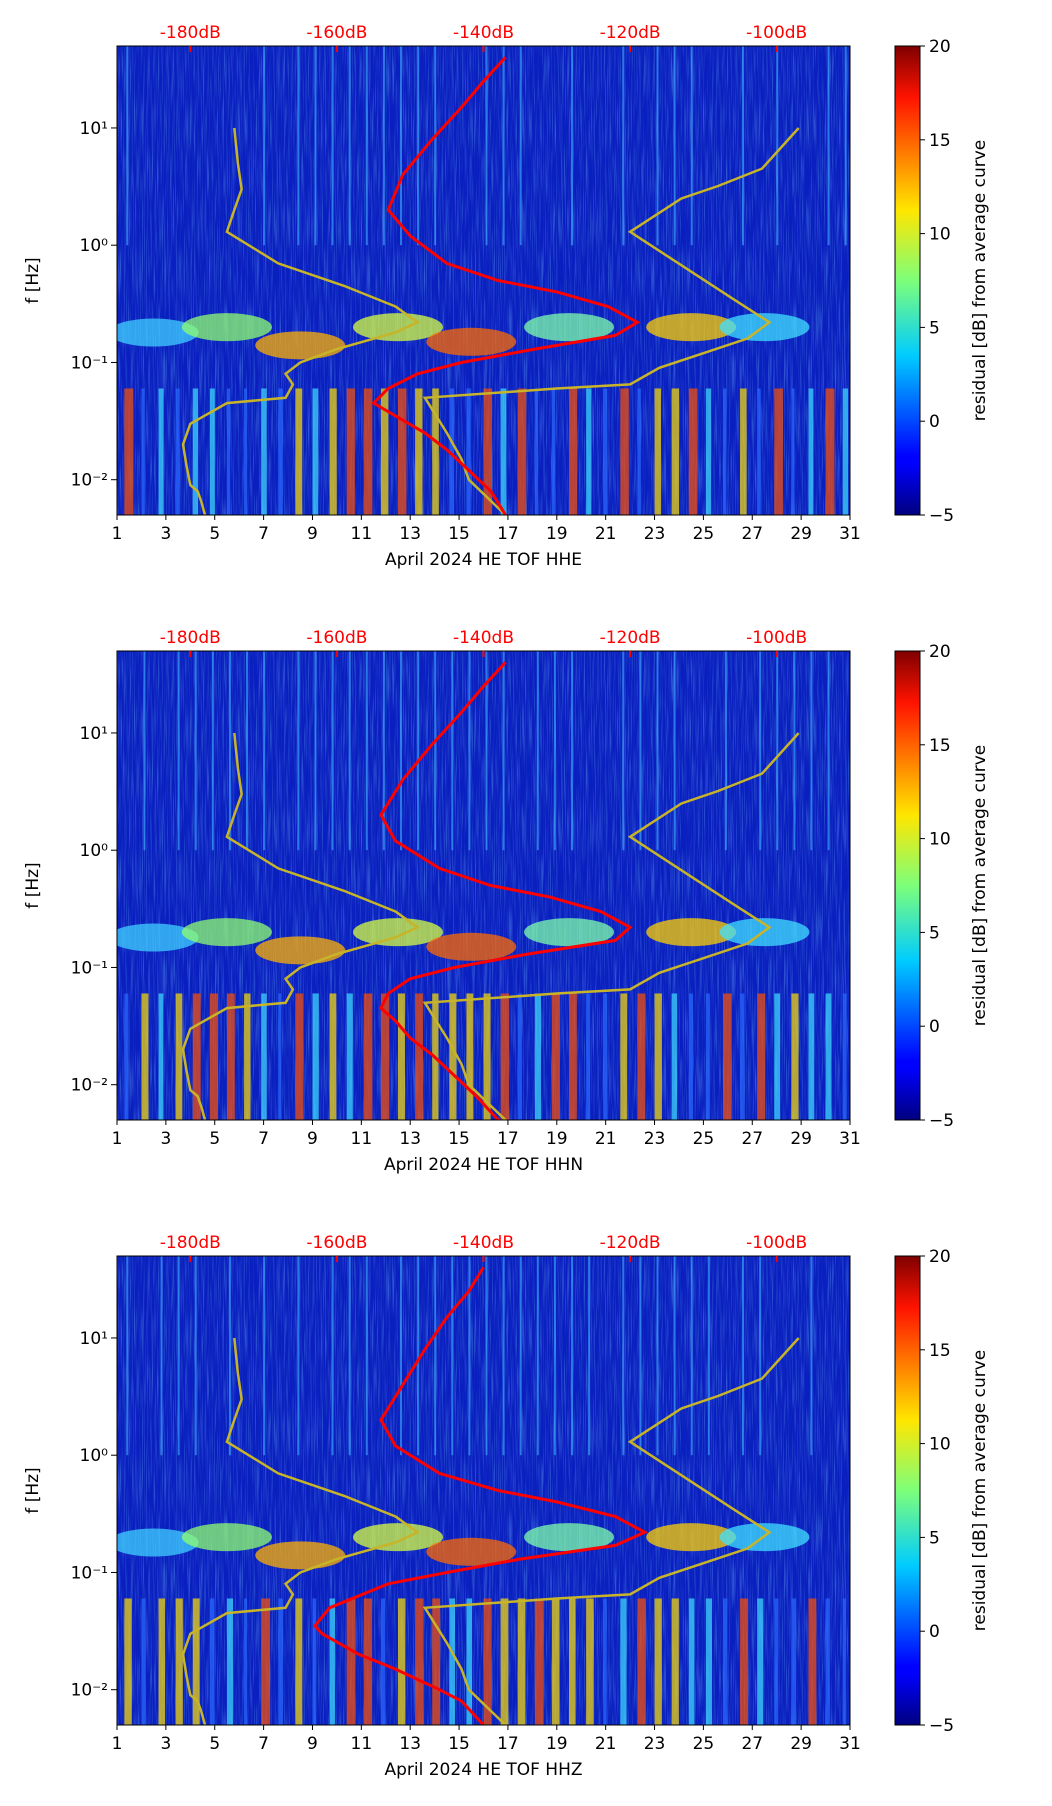 The height and width of the screenshot is (1806, 1052). Describe the element at coordinates (336, 638) in the screenshot. I see `db-scale-label: -160dB` at that location.